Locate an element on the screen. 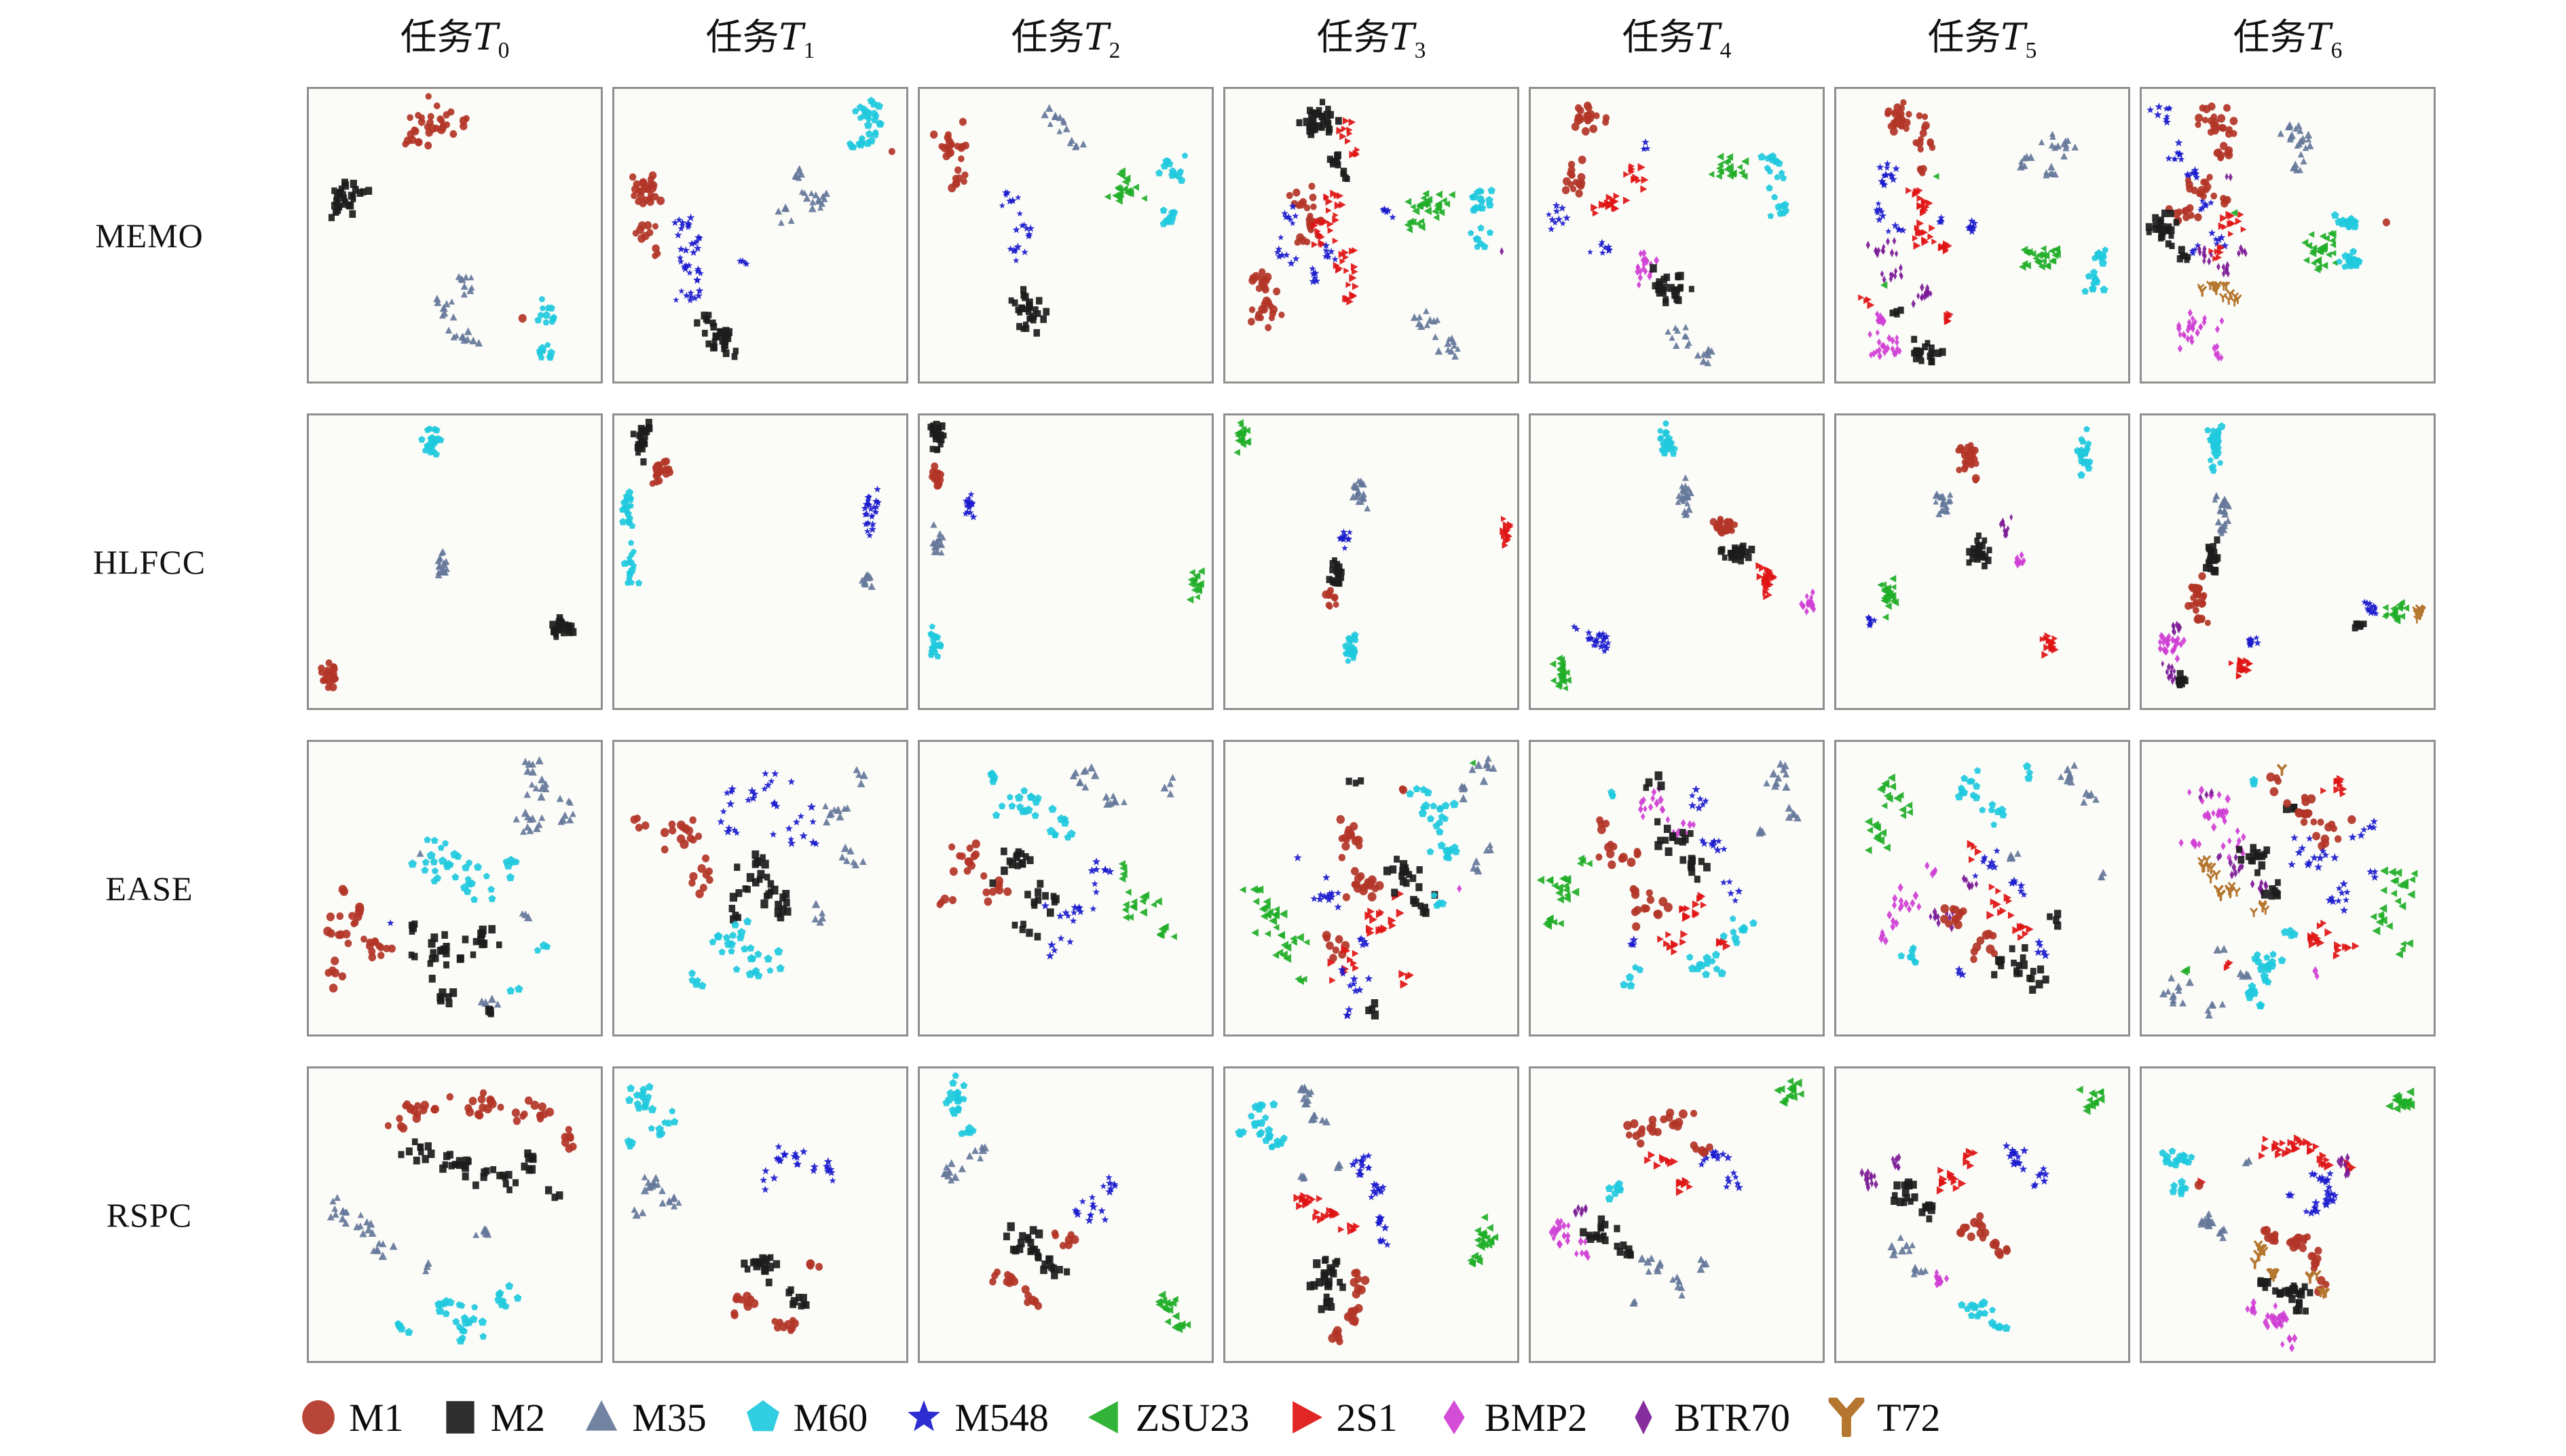 The image size is (2566, 1456). scatter-panel-ease-t2 is located at coordinates (1066, 889).